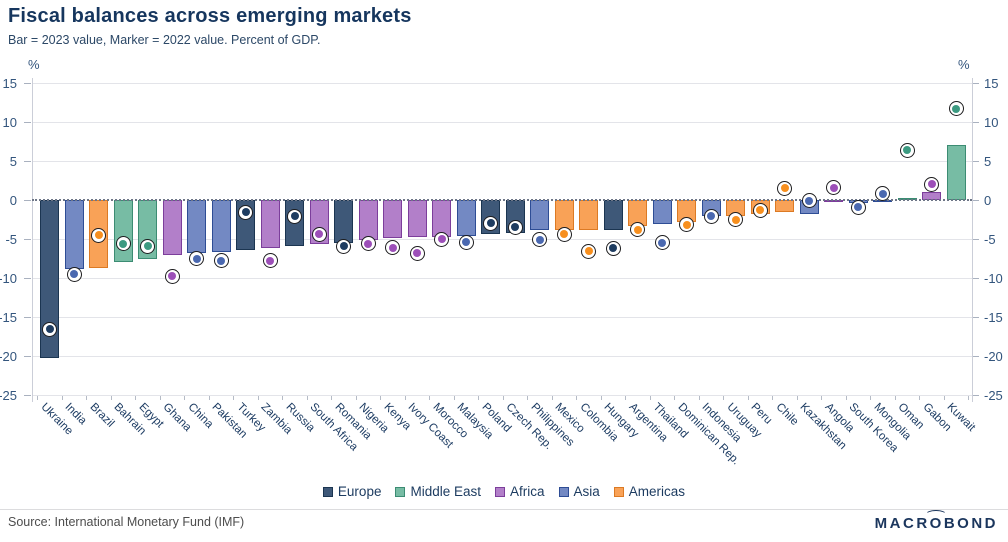 The width and height of the screenshot is (1008, 542). What do you see at coordinates (319, 234) in the screenshot?
I see `marker-south-africa` at bounding box center [319, 234].